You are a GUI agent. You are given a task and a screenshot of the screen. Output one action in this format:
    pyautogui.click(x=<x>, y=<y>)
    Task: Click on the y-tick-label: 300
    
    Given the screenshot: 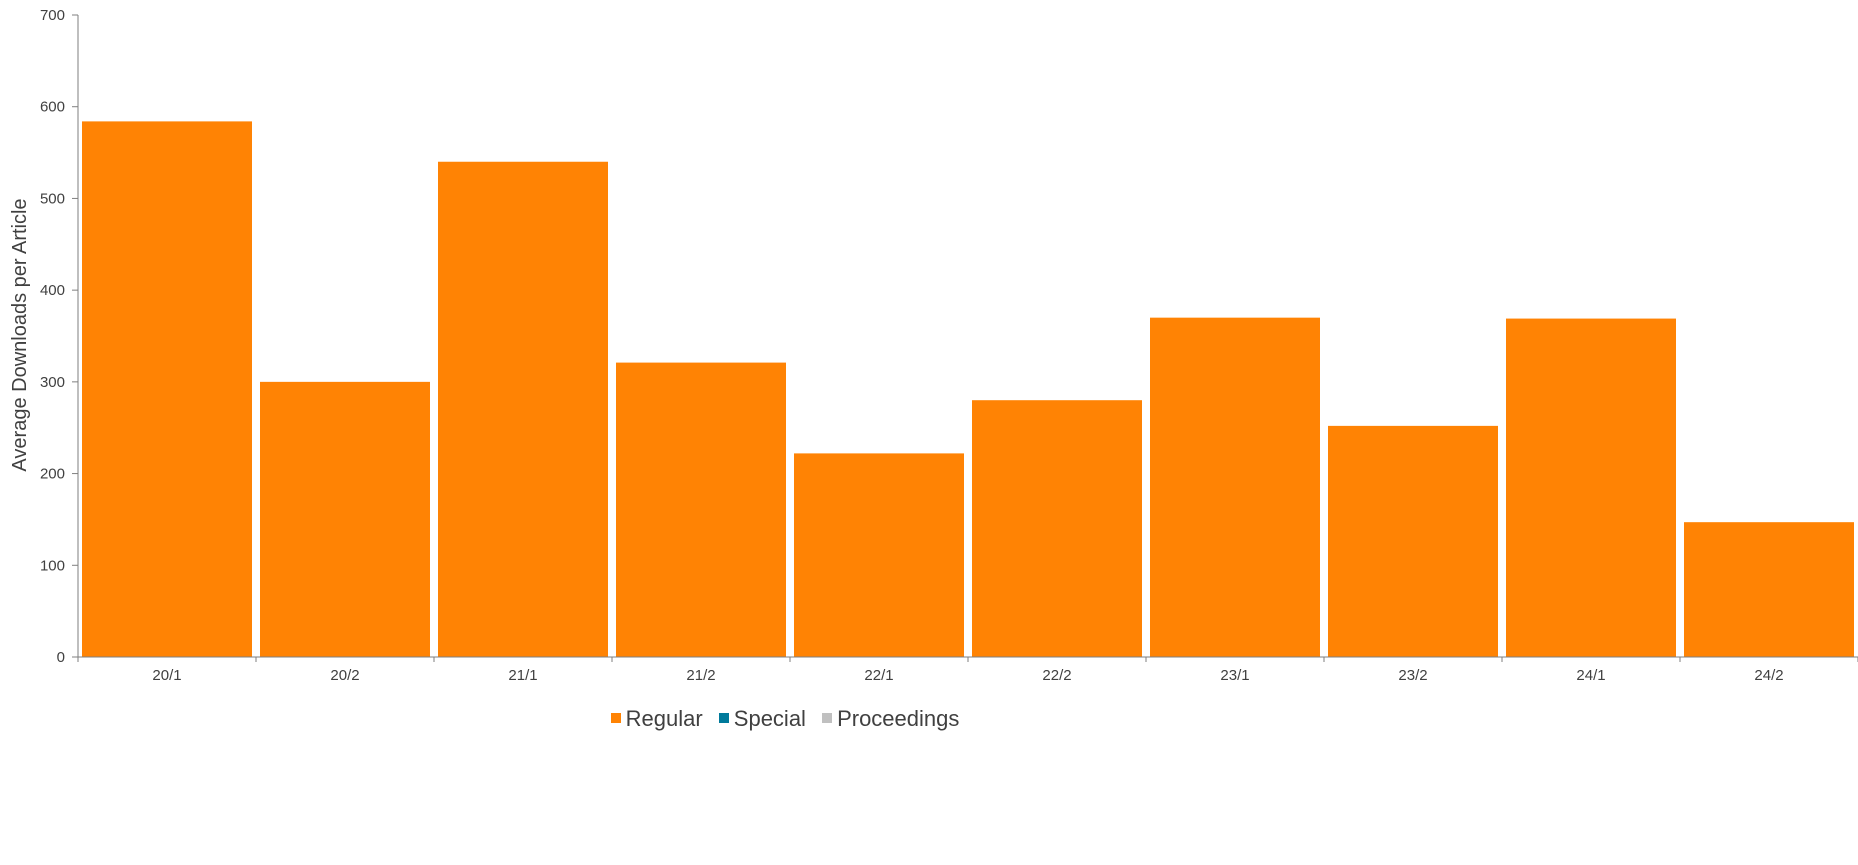 What is the action you would take?
    pyautogui.click(x=52, y=382)
    